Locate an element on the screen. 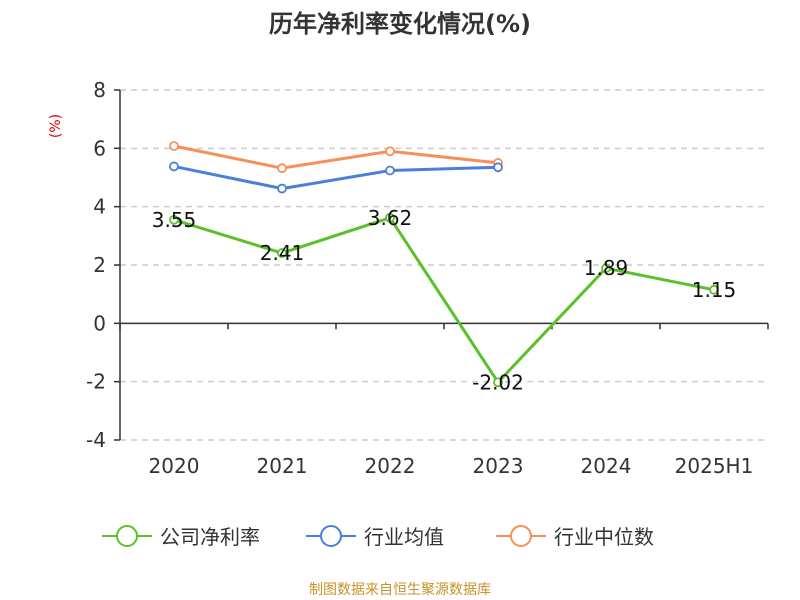 The height and width of the screenshot is (600, 800). y-tick-label: -2 is located at coordinates (96, 382).